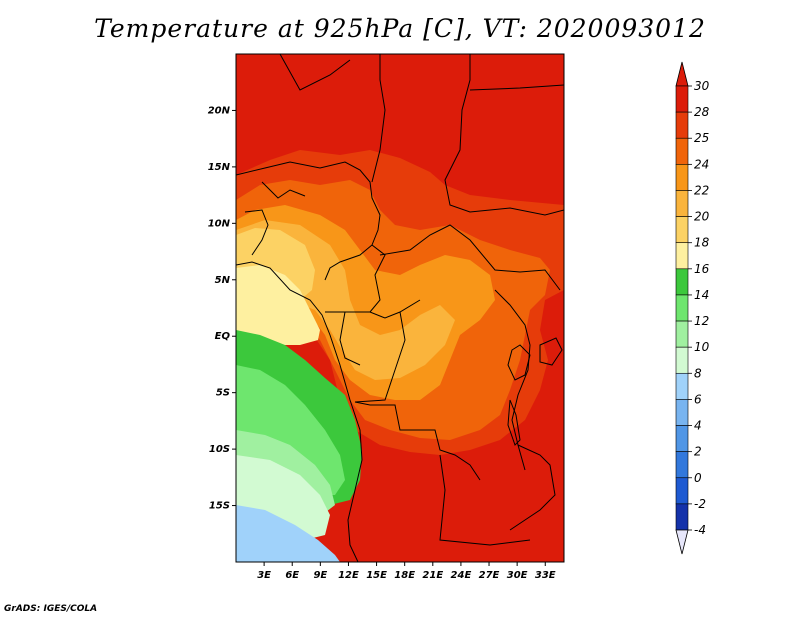 Image resolution: width=800 pixels, height=618 pixels. I want to click on lon-tick-label: 33E, so click(545, 575).